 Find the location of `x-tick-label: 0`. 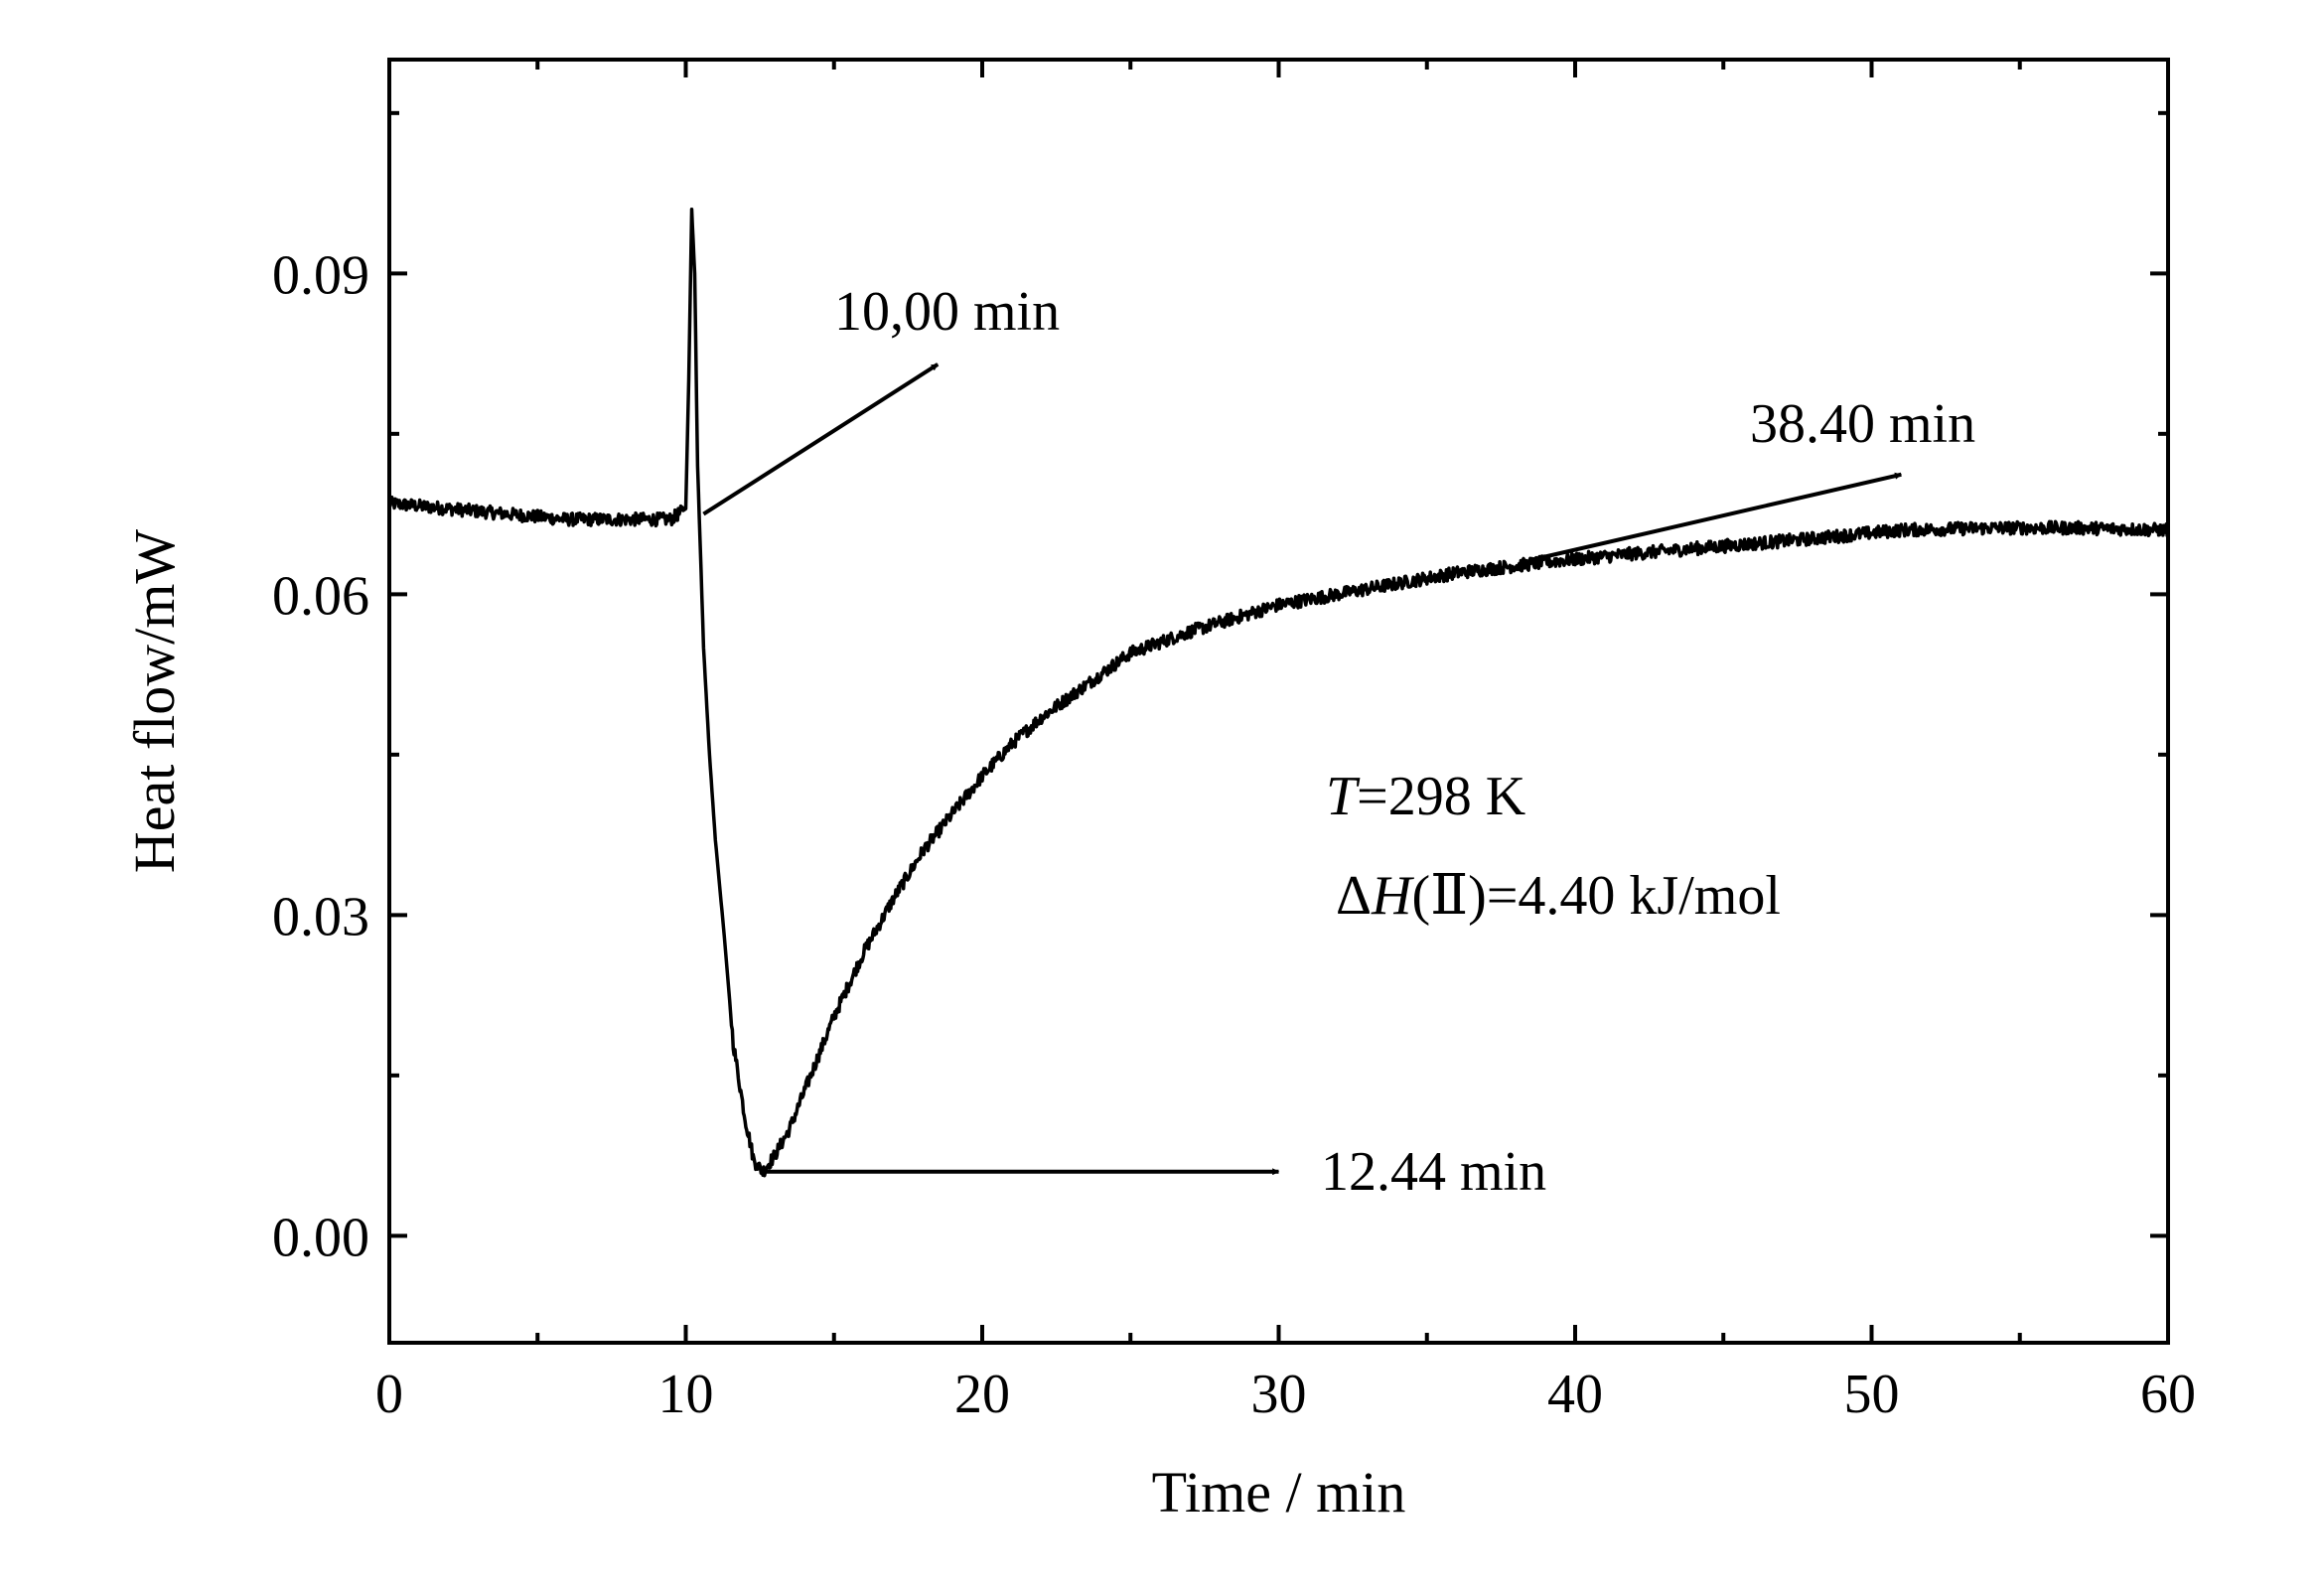

x-tick-label: 0 is located at coordinates (389, 1395).